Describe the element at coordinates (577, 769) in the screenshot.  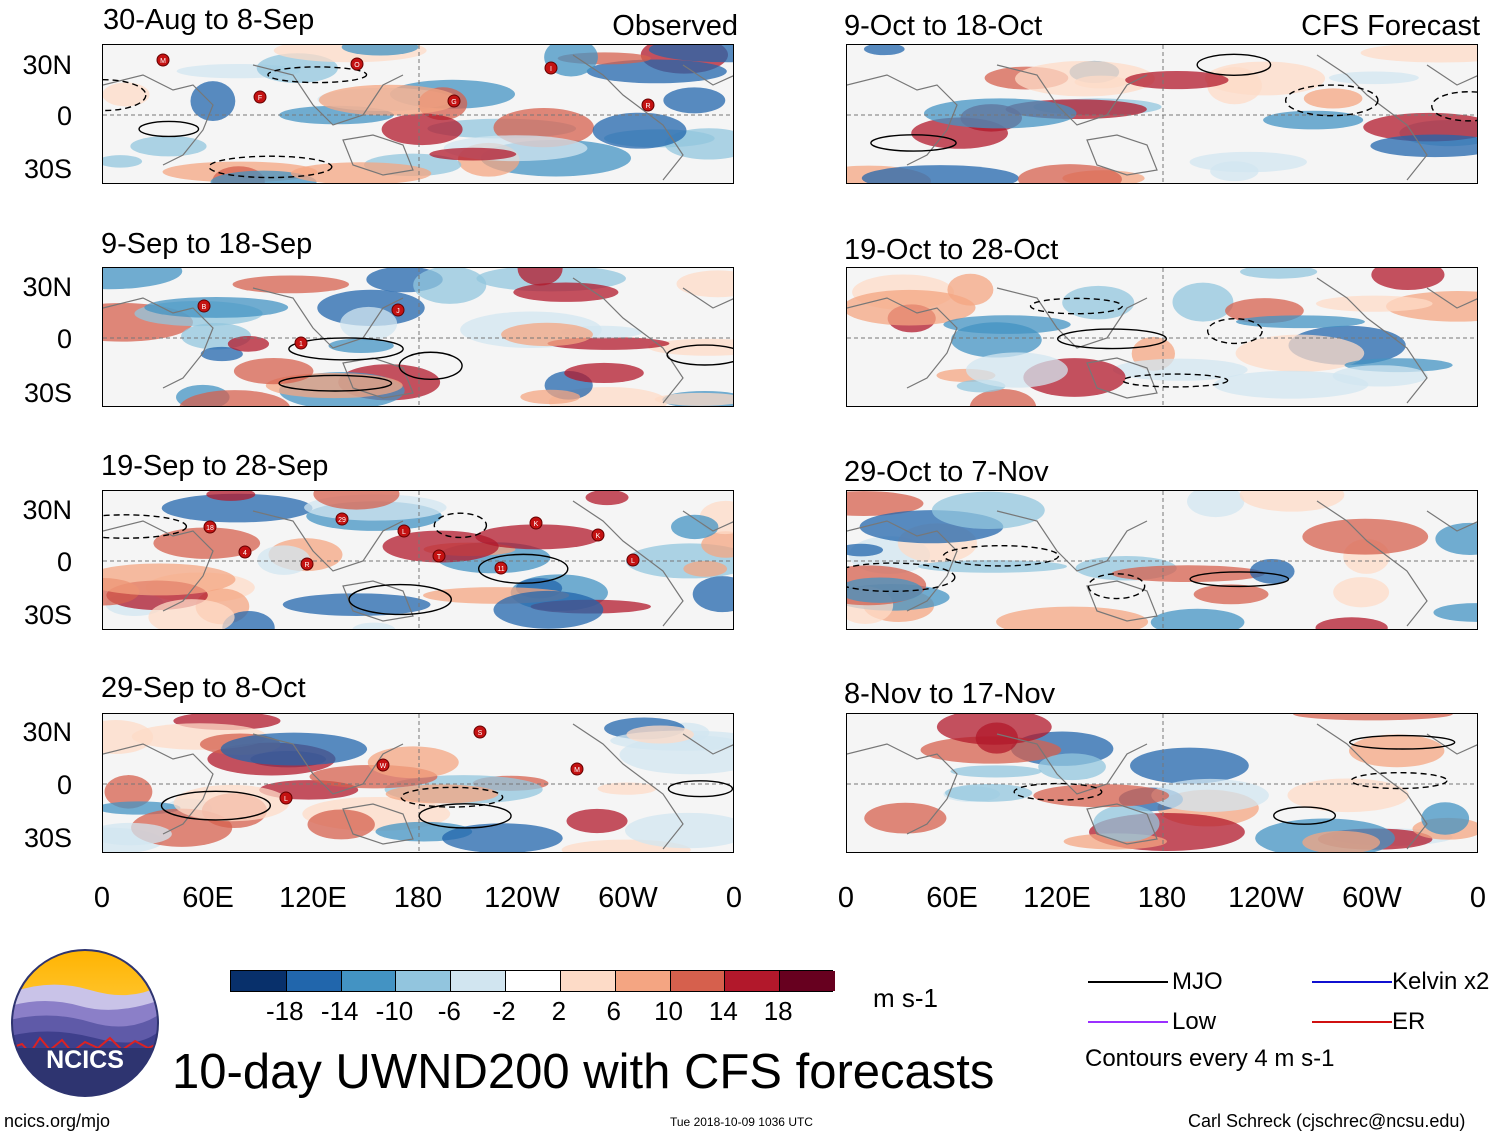
I see `storm-marker: M` at that location.